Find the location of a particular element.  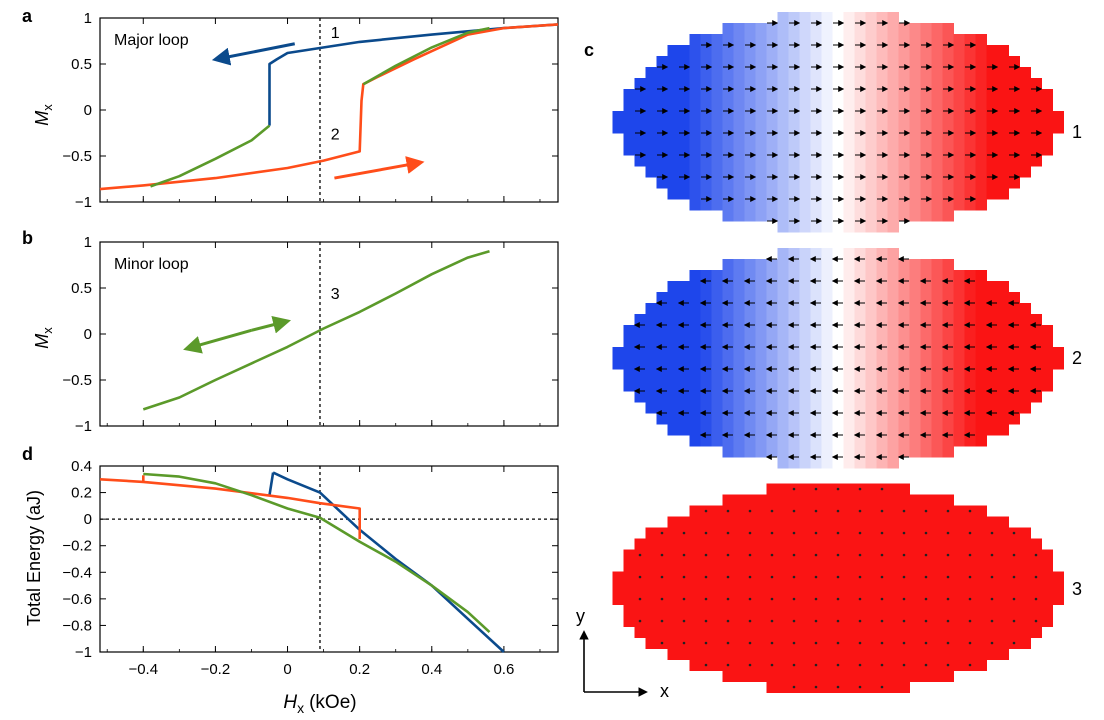

series-minor is located at coordinates (210, 156).